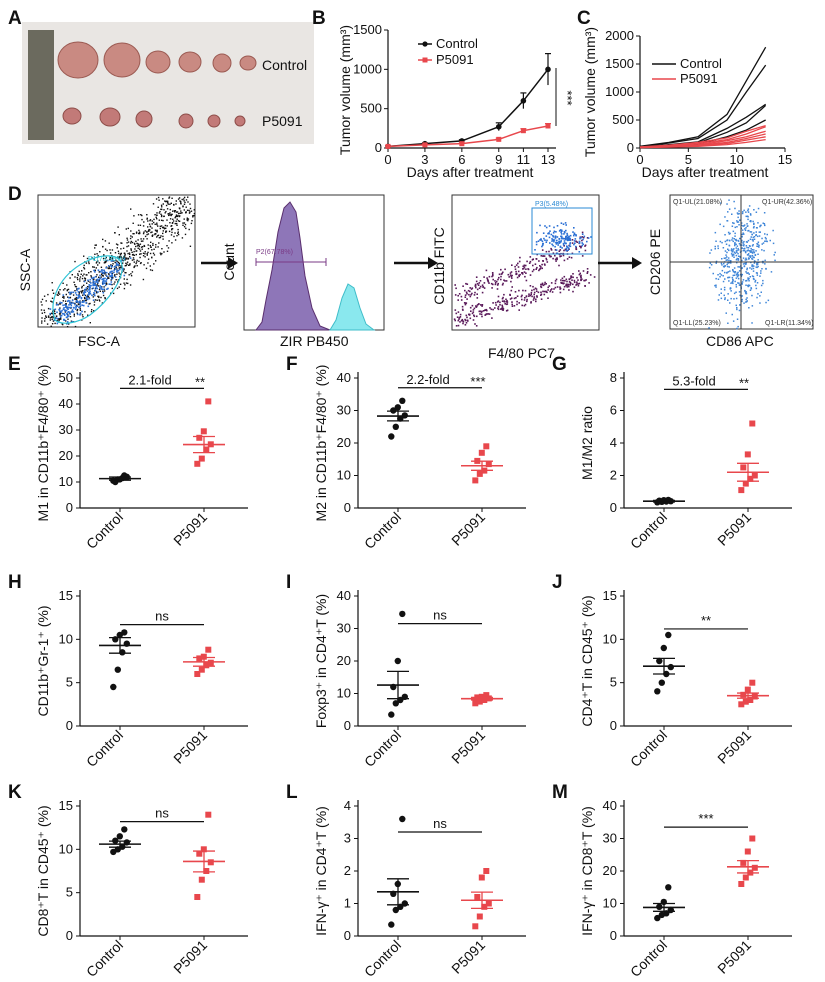 This screenshot has height=982, width=825. What do you see at coordinates (706, 620) in the screenshot?
I see `significance-label: **` at bounding box center [706, 620].